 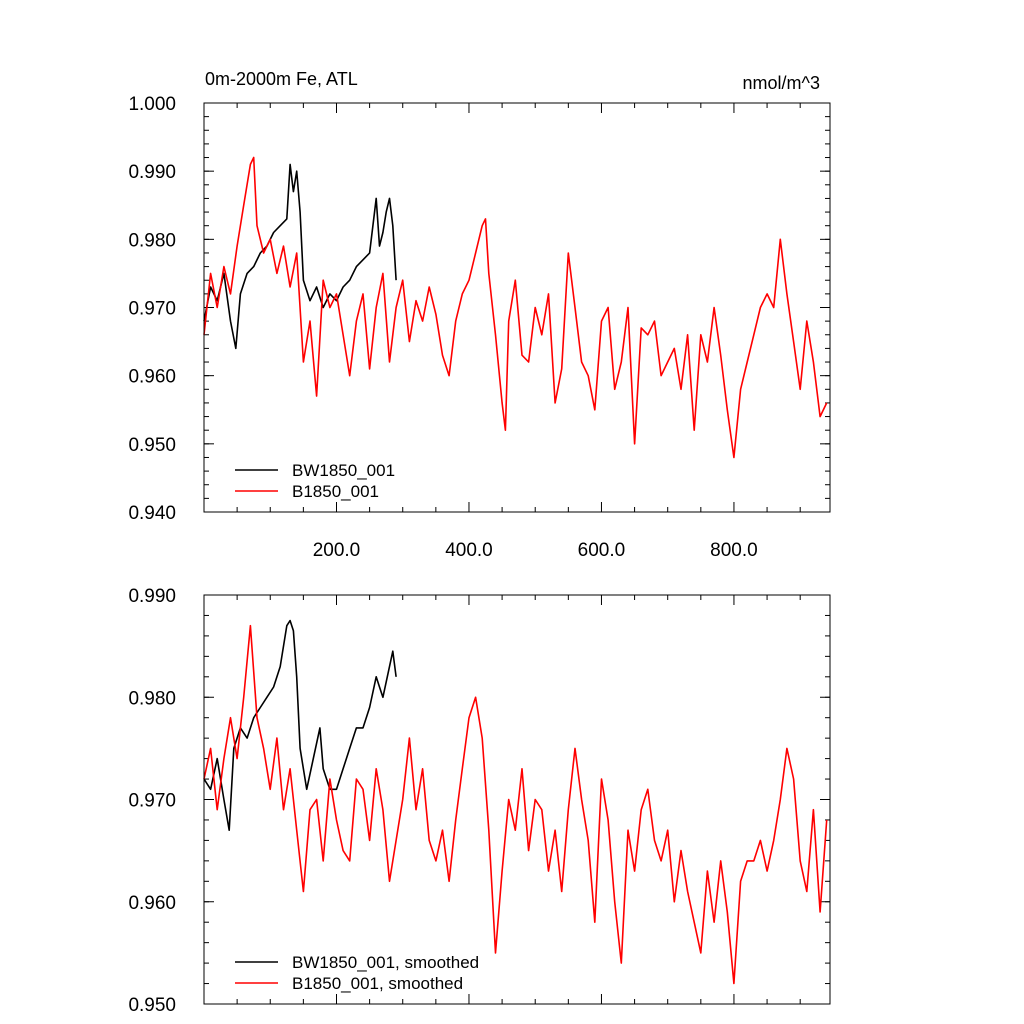 What do you see at coordinates (152, 513) in the screenshot?
I see `y-tick-label: 0.940` at bounding box center [152, 513].